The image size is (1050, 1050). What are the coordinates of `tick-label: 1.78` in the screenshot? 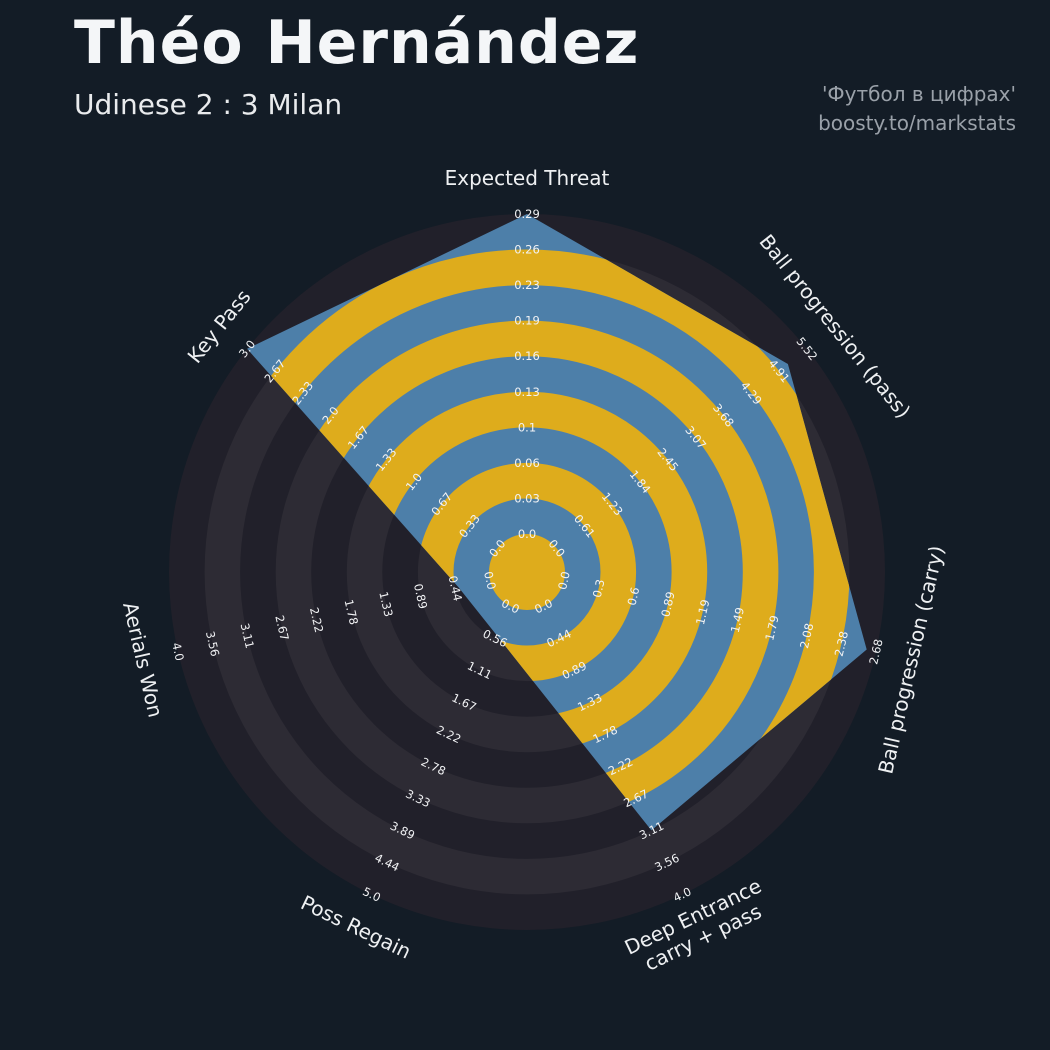 It's located at (351, 612).